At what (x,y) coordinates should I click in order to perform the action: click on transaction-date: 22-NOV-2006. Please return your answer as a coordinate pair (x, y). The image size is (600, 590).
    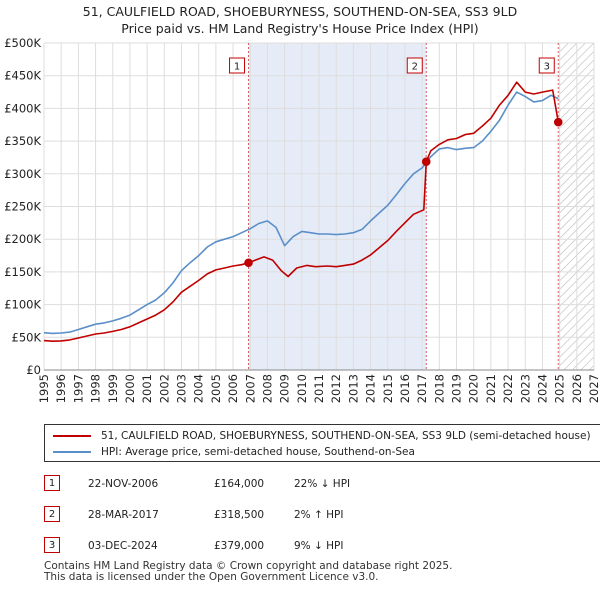
    Looking at the image, I should click on (123, 484).